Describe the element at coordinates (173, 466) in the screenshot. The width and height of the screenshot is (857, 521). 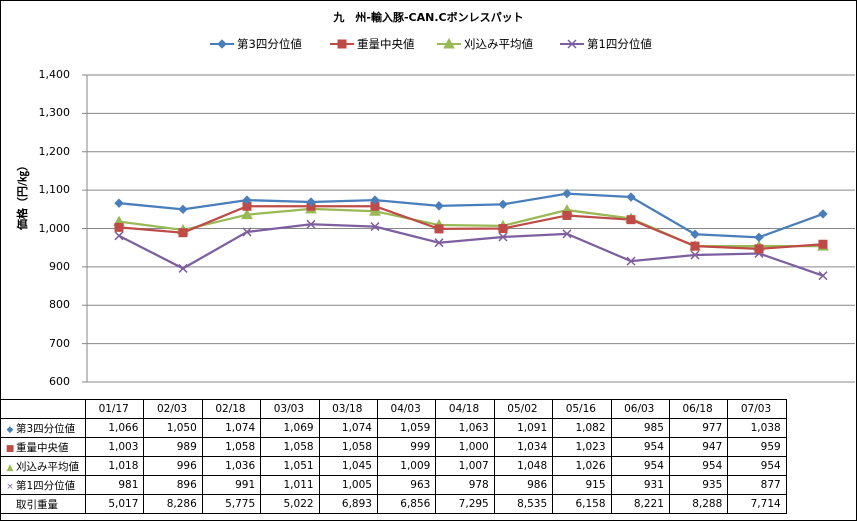
I see `table-cell: 996` at that location.